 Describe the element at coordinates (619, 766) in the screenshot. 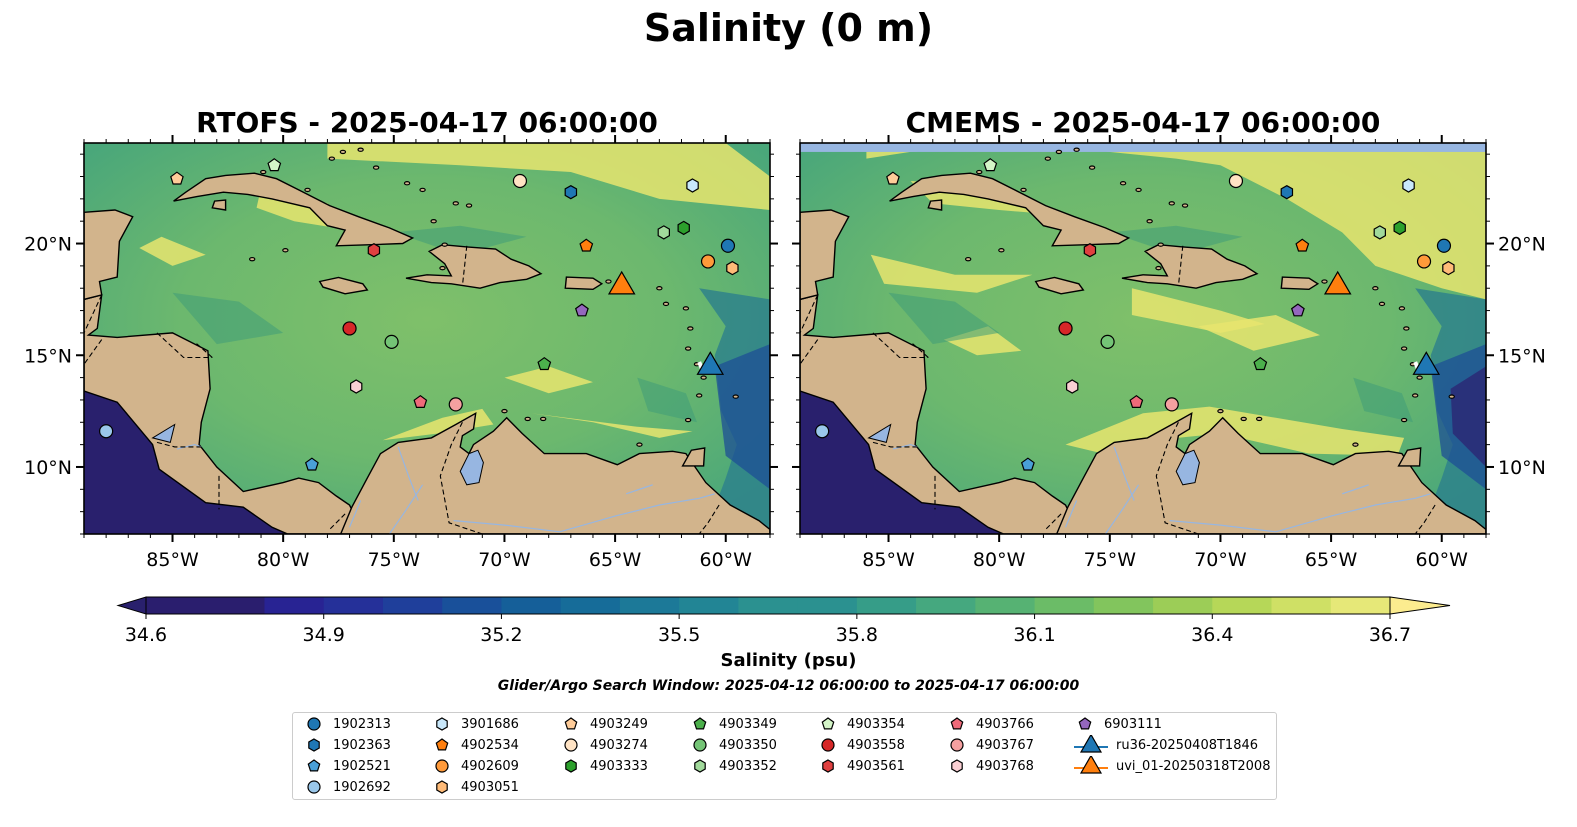

I see `legend-label: 4903333` at that location.